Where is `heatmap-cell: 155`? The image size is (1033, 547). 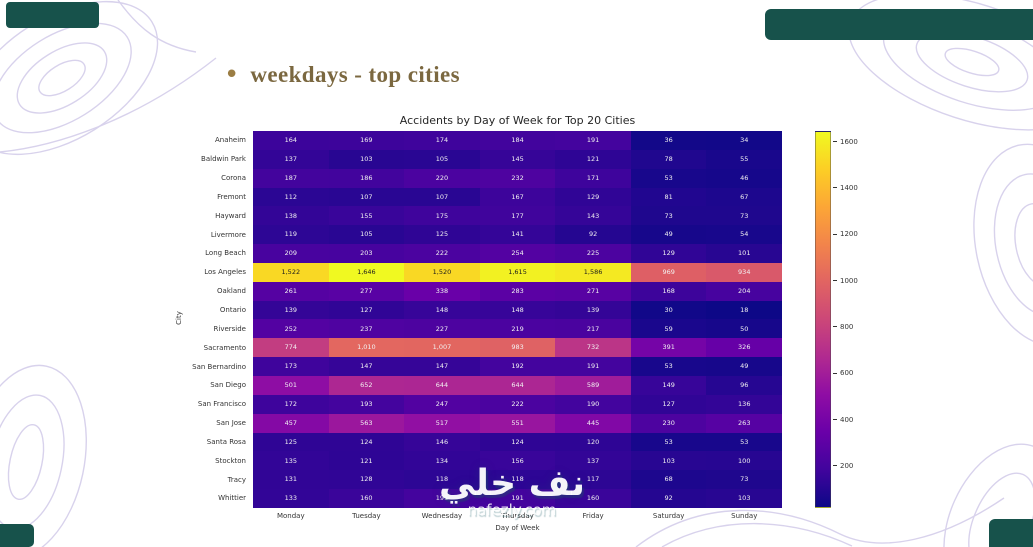 heatmap-cell: 155 is located at coordinates (366, 216).